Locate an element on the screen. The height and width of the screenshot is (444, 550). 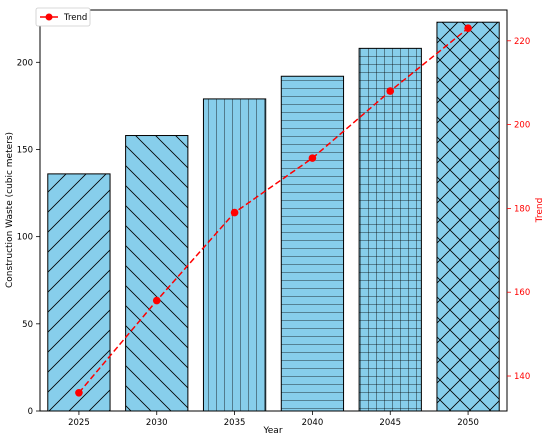
x-axis-label: Year is located at coordinates (272, 431).